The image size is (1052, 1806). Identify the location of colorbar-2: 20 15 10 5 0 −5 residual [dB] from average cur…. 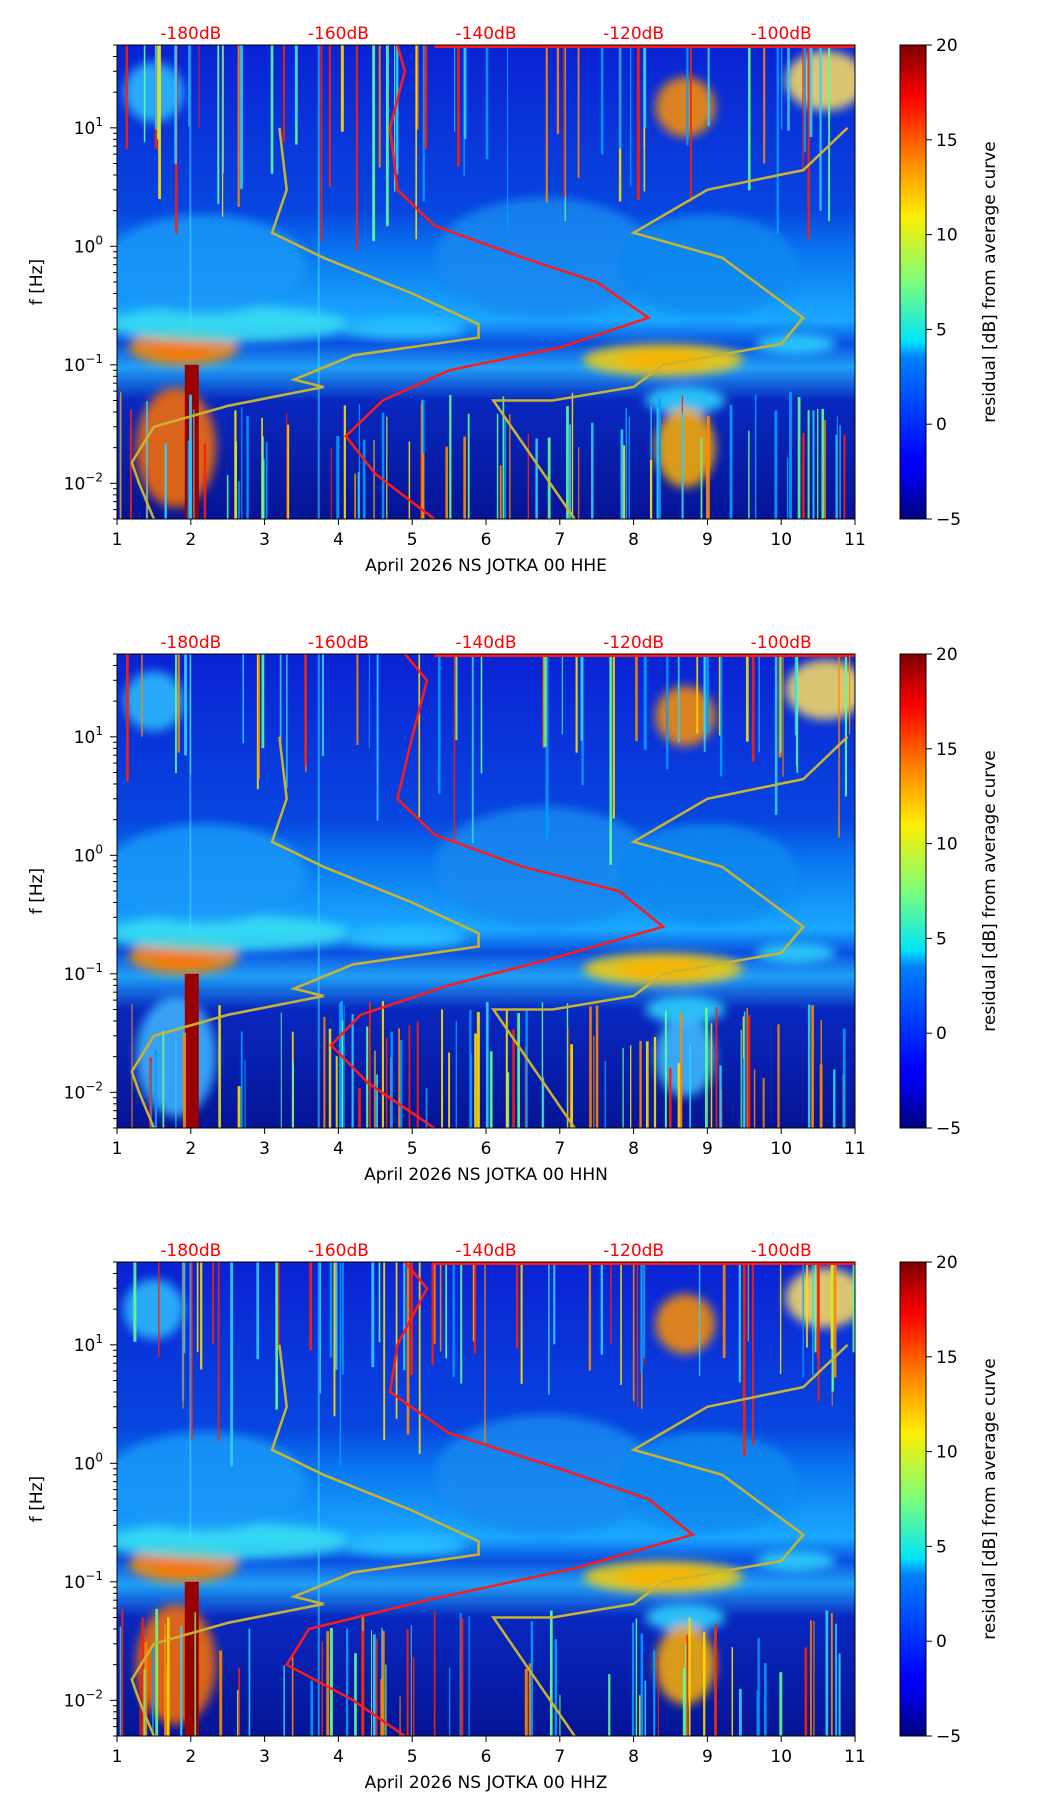
(949, 892).